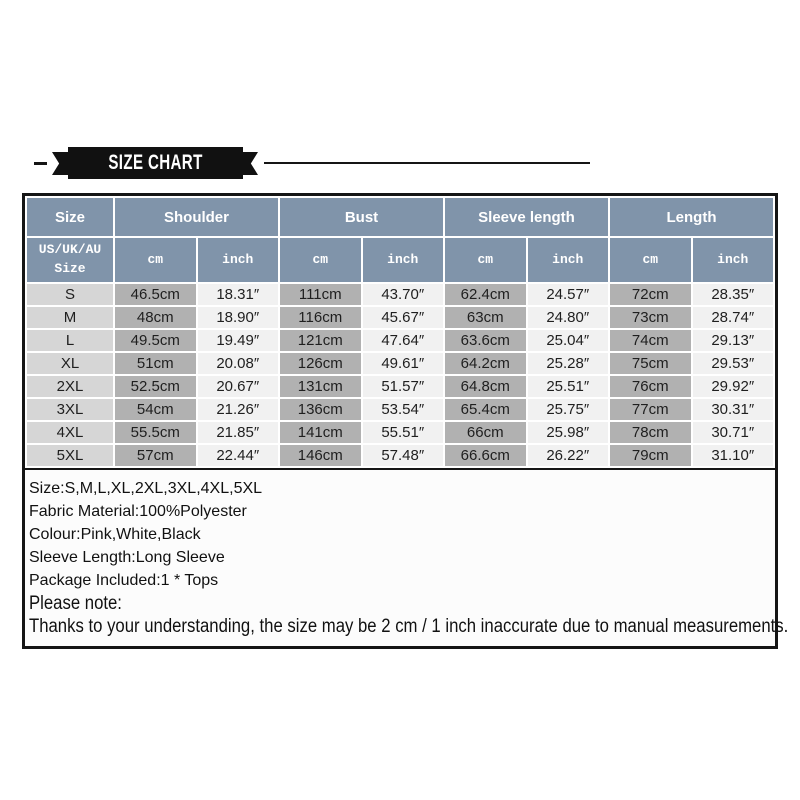  Describe the element at coordinates (70, 409) in the screenshot. I see `size-cell: 3XL` at that location.